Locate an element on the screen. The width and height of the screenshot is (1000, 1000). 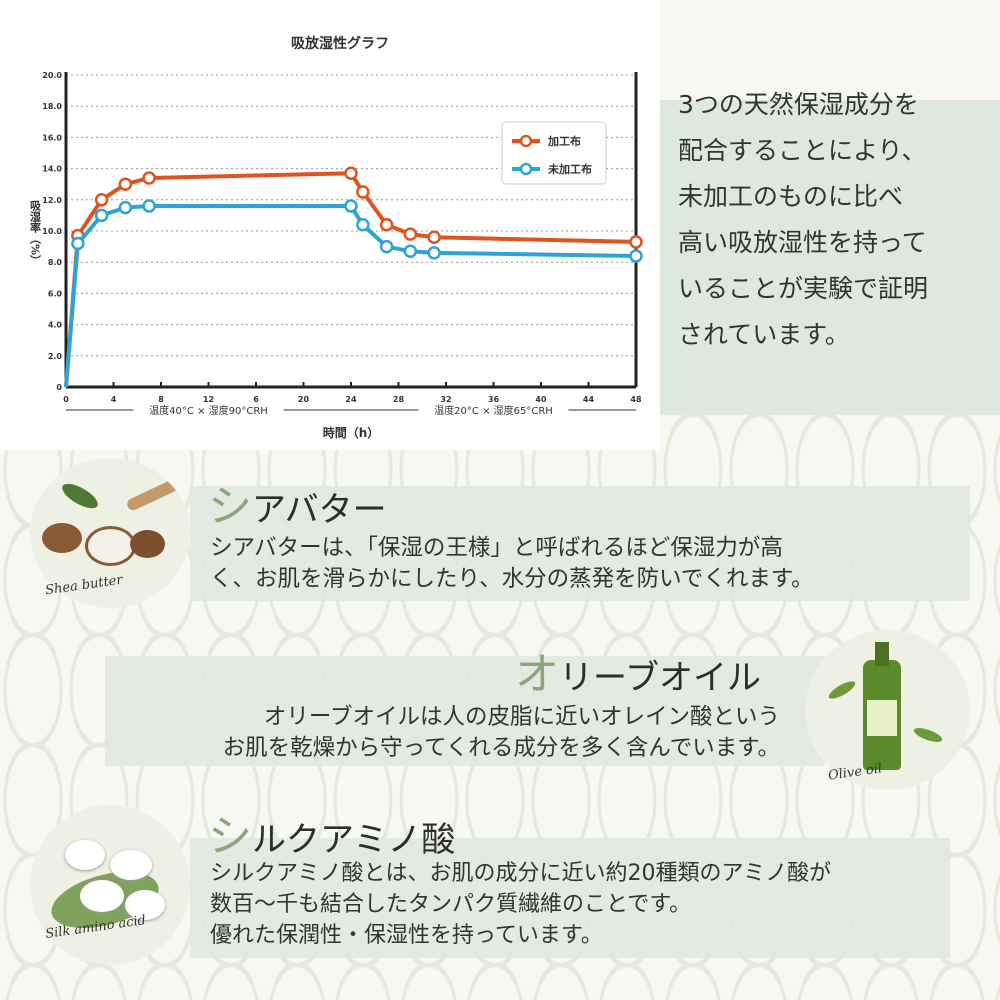
x-tick-label: 20 is located at coordinates (304, 399).